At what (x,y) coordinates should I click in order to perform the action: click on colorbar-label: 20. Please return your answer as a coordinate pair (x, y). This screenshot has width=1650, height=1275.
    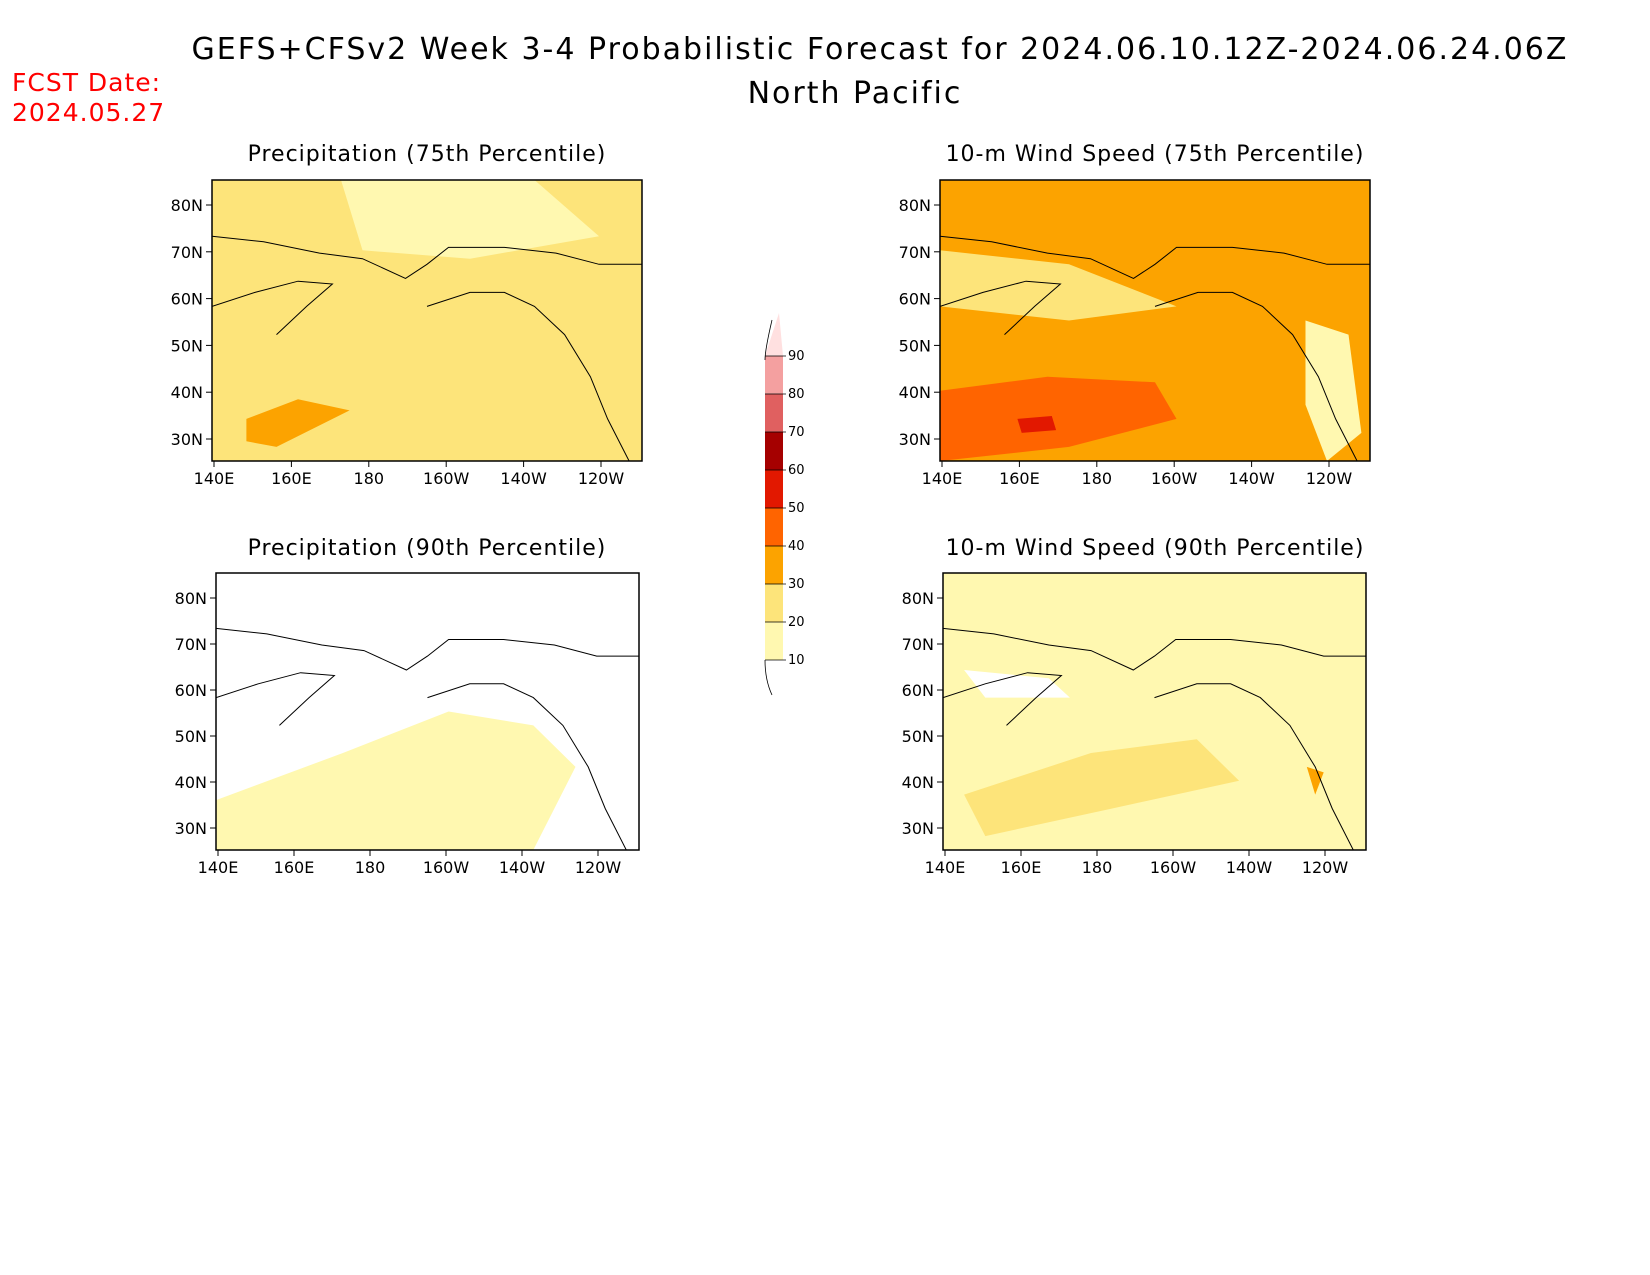
    Looking at the image, I should click on (796, 622).